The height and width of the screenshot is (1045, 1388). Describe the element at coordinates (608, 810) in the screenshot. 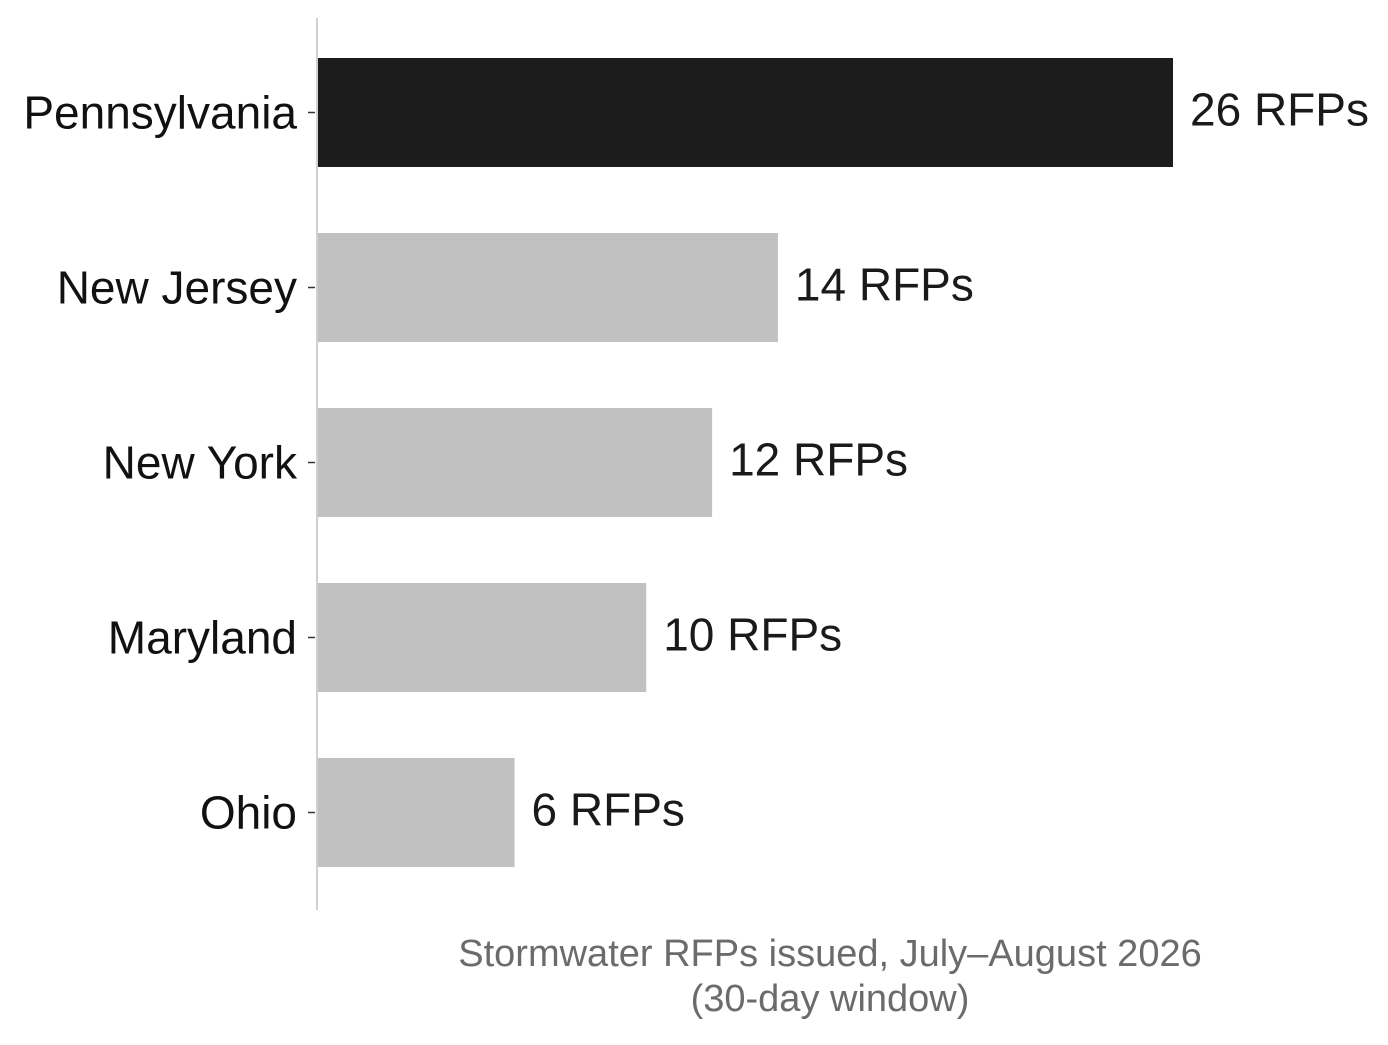

I see `value-label: 6 RFPs` at that location.